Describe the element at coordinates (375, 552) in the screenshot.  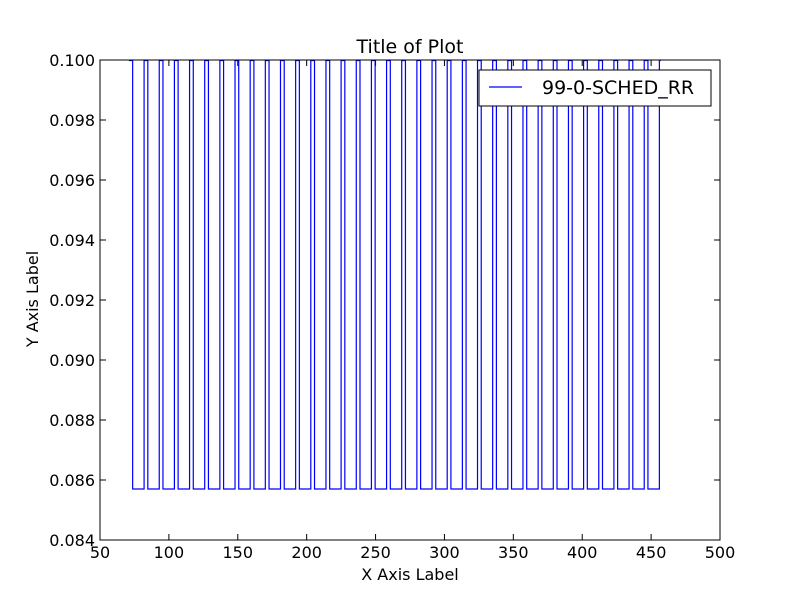
I see `x-tick-label: 250` at that location.